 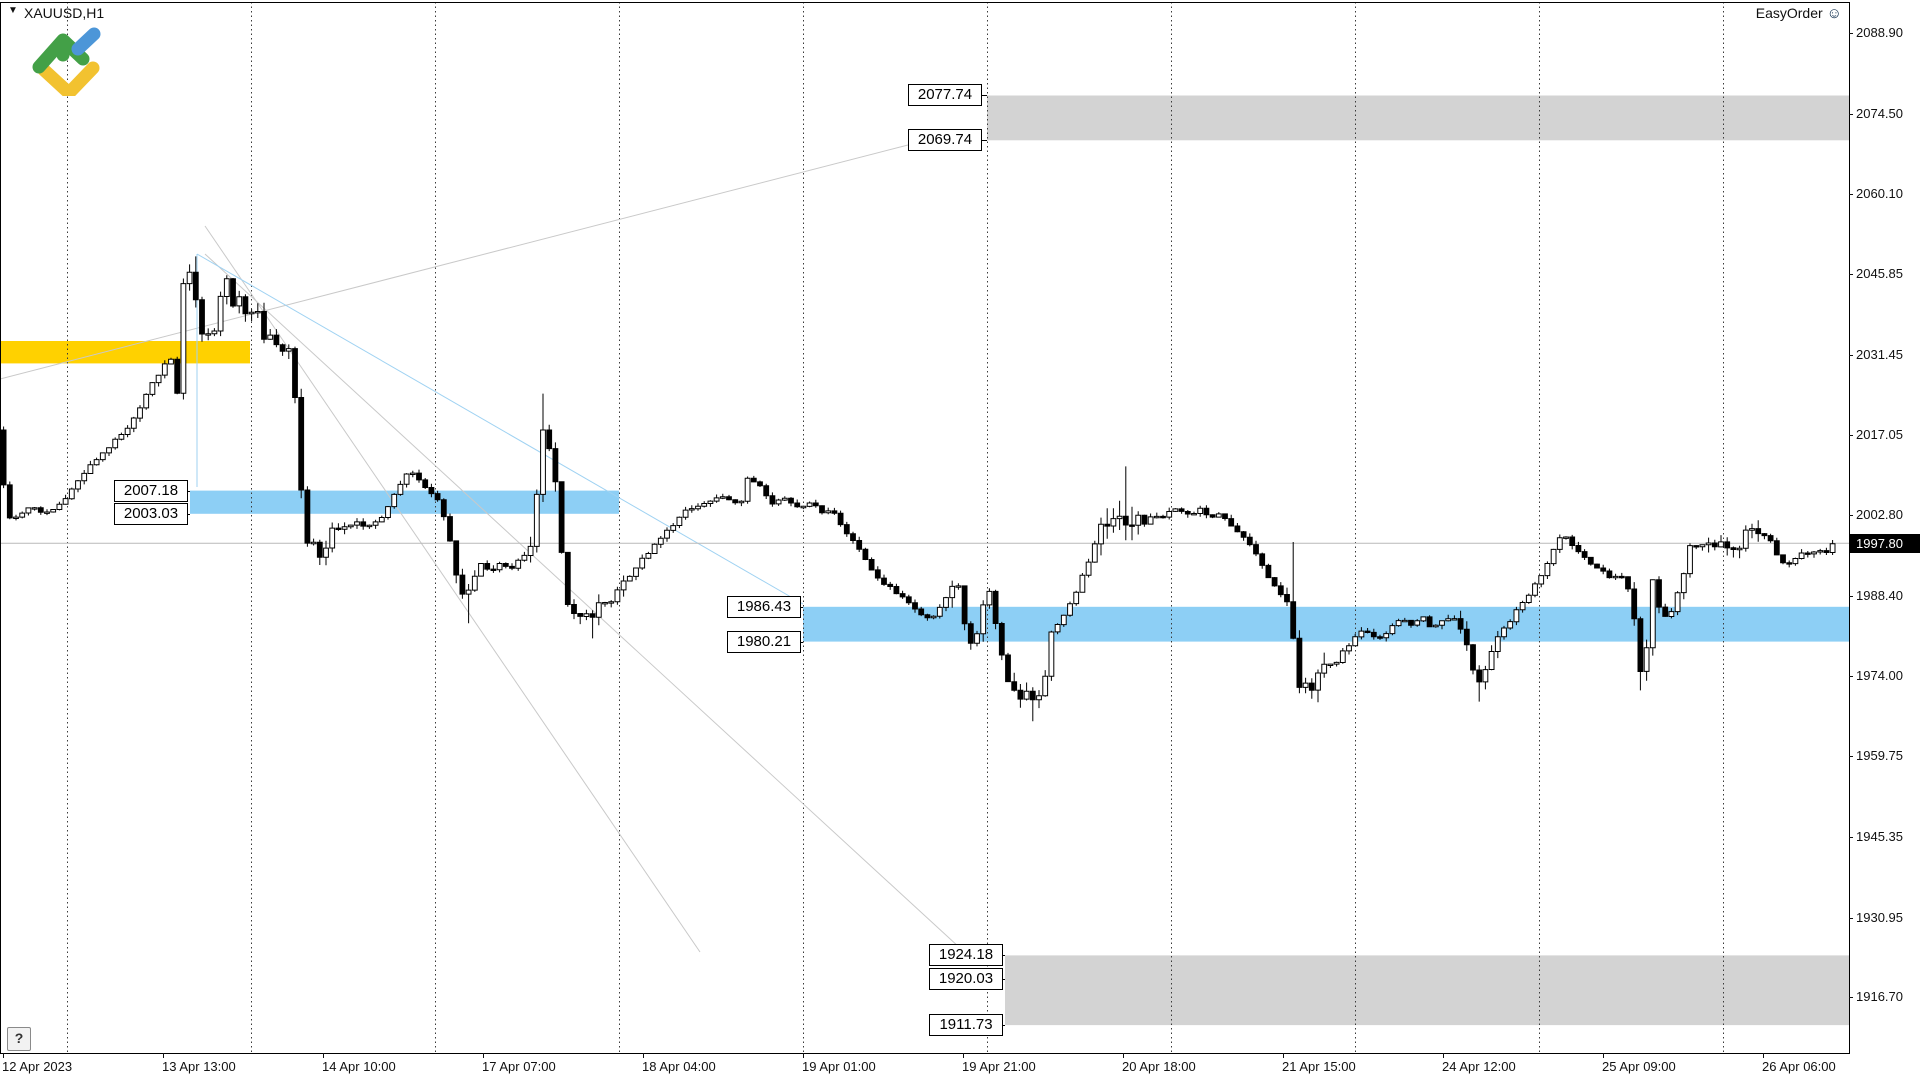 What do you see at coordinates (1884, 543) in the screenshot?
I see `current-price-tag: 1997.80` at bounding box center [1884, 543].